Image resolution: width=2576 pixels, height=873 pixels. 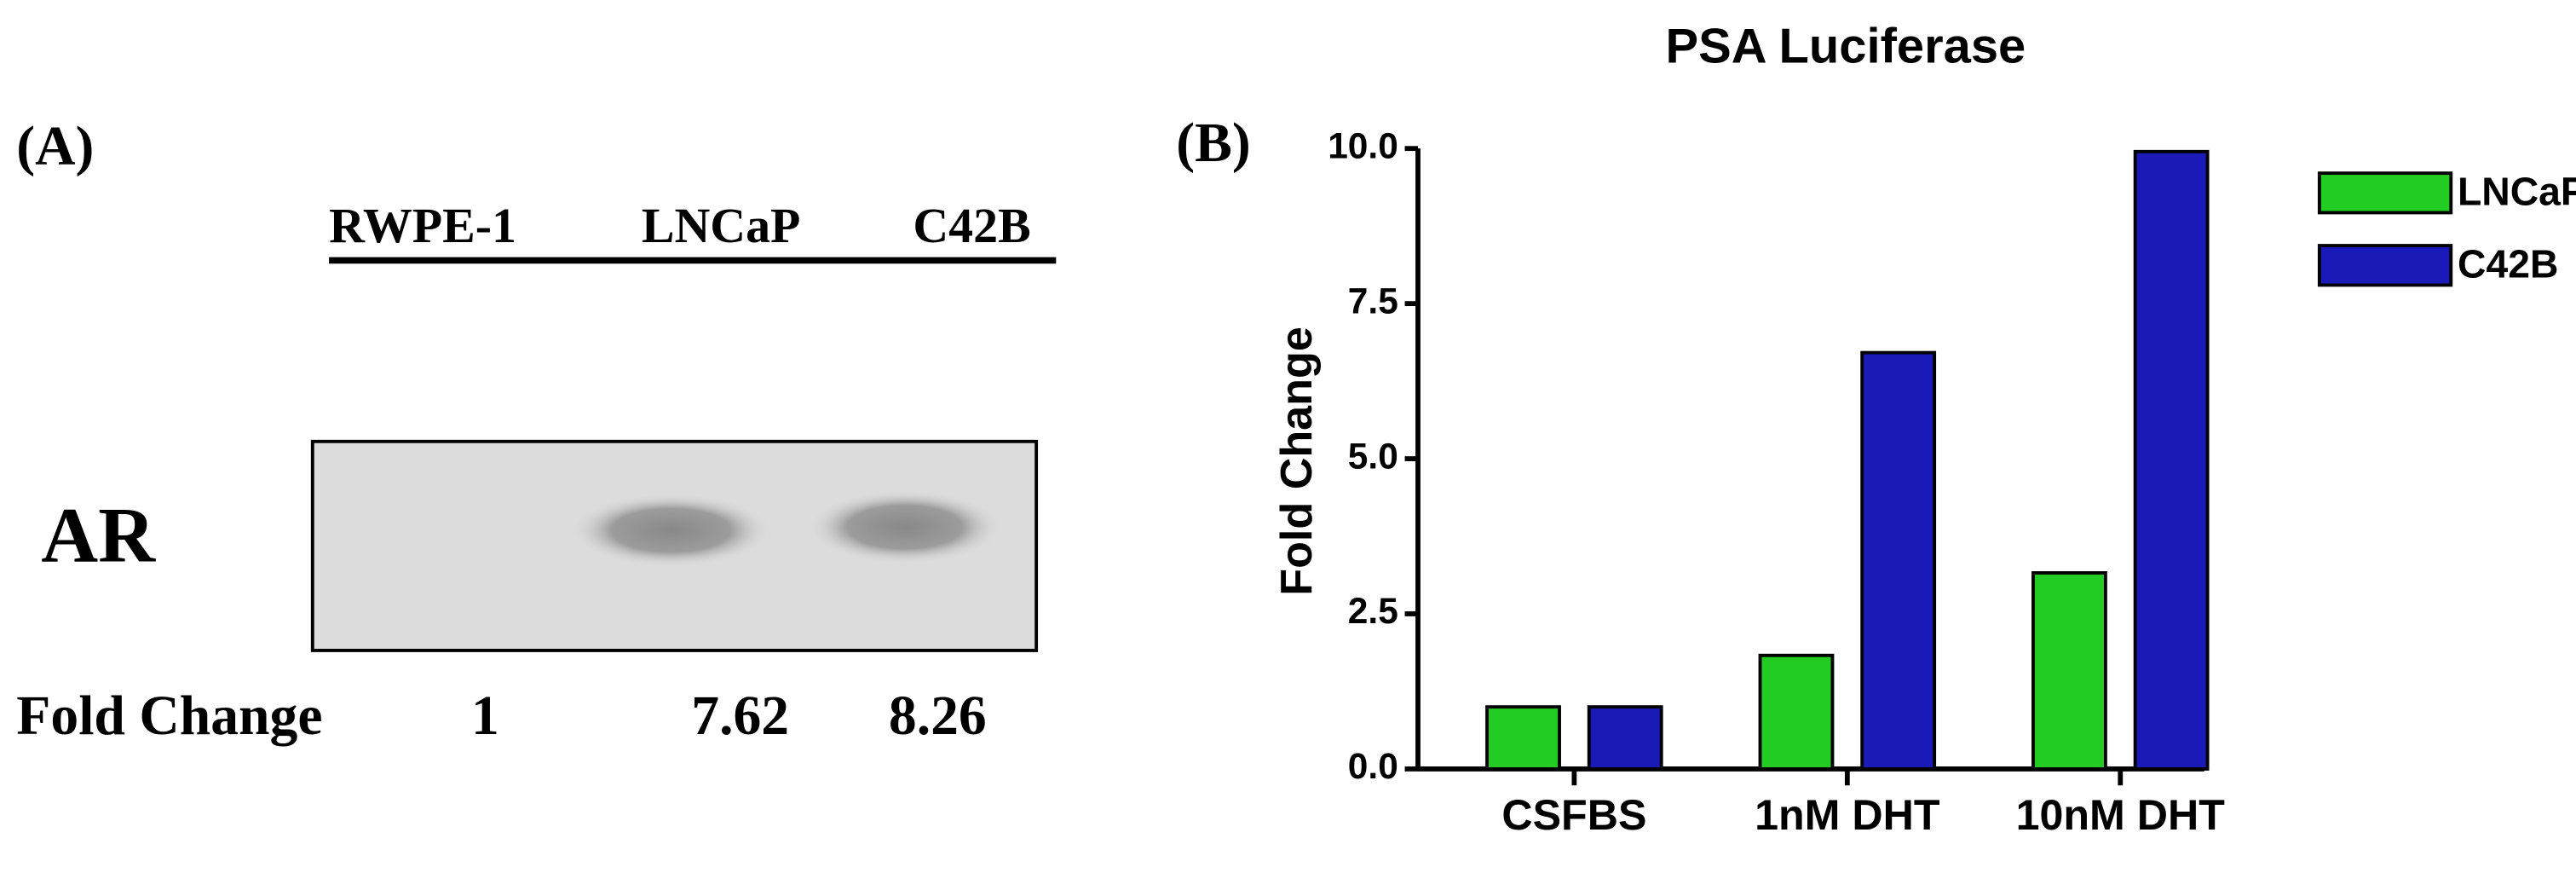 What do you see at coordinates (1213, 143) in the screenshot?
I see `panel-label: (B)` at bounding box center [1213, 143].